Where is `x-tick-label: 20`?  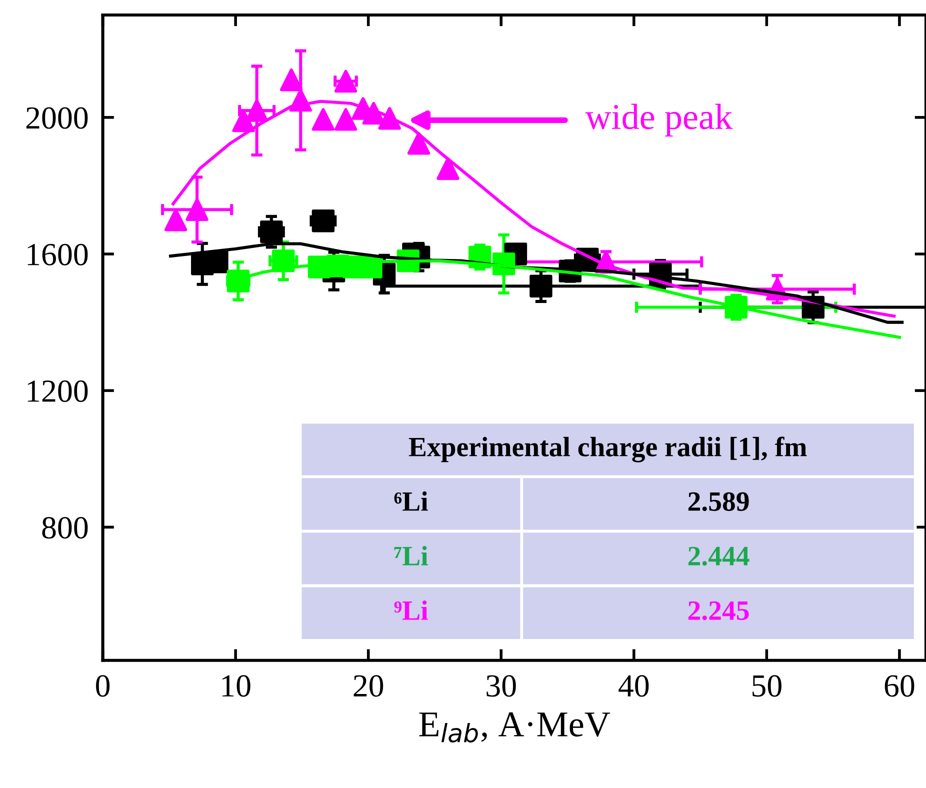
x-tick-label: 20 is located at coordinates (369, 686).